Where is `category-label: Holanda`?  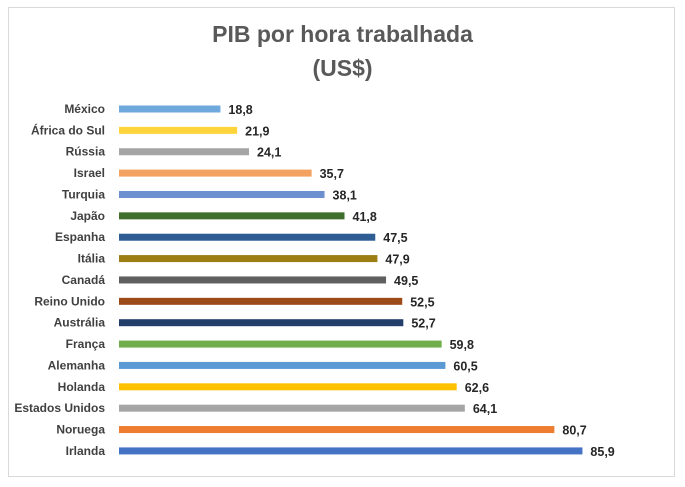
category-label: Holanda is located at coordinates (82, 387).